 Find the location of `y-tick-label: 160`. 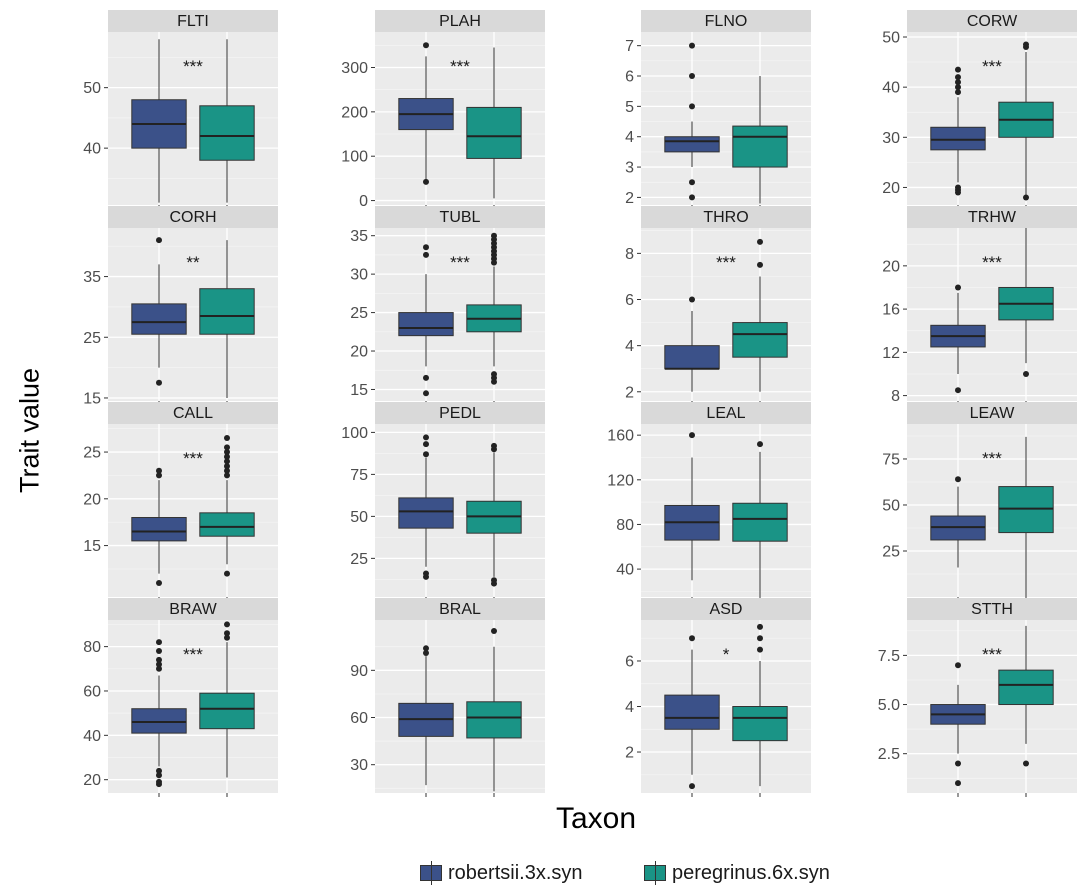

y-tick-label: 160 is located at coordinates (620, 436).